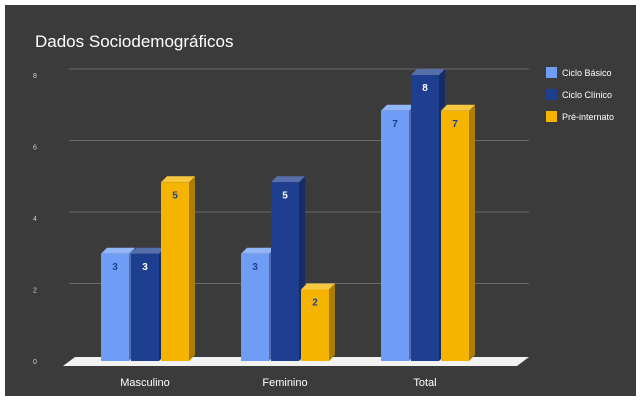  I want to click on legend-label: Ciclo Básico, so click(587, 73).